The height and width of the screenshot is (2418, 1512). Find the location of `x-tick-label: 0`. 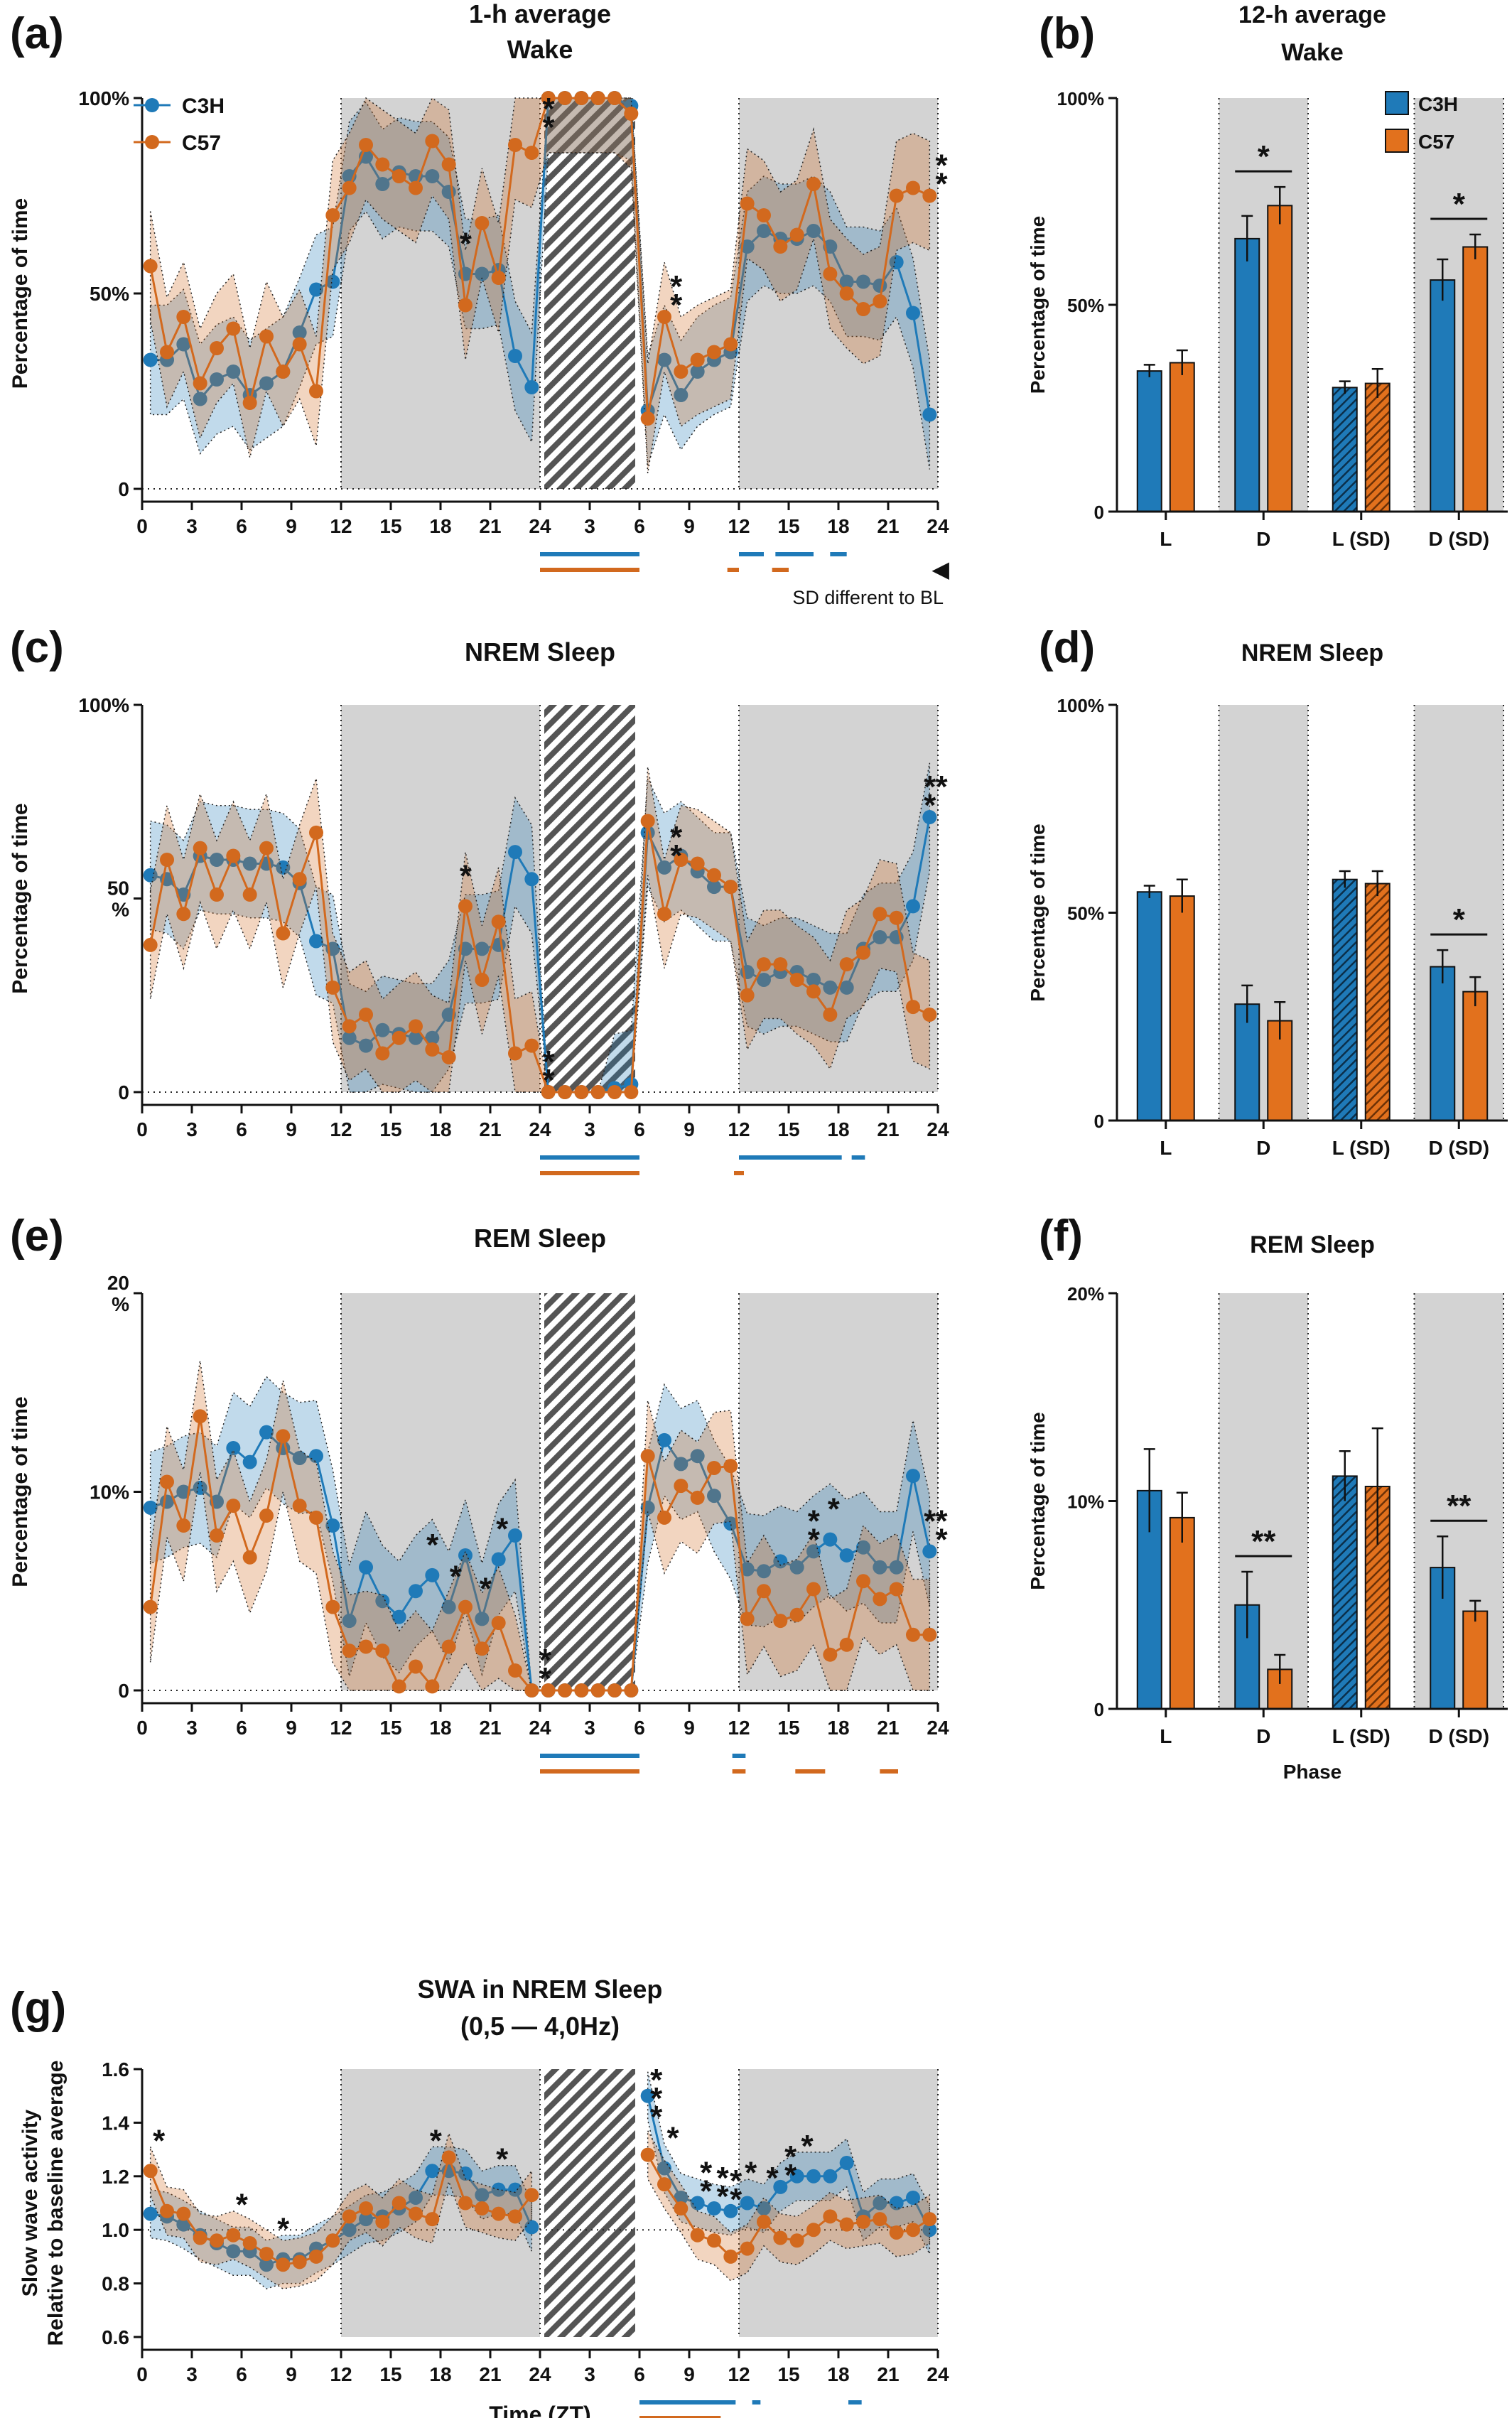

x-tick-label: 0 is located at coordinates (142, 2374).